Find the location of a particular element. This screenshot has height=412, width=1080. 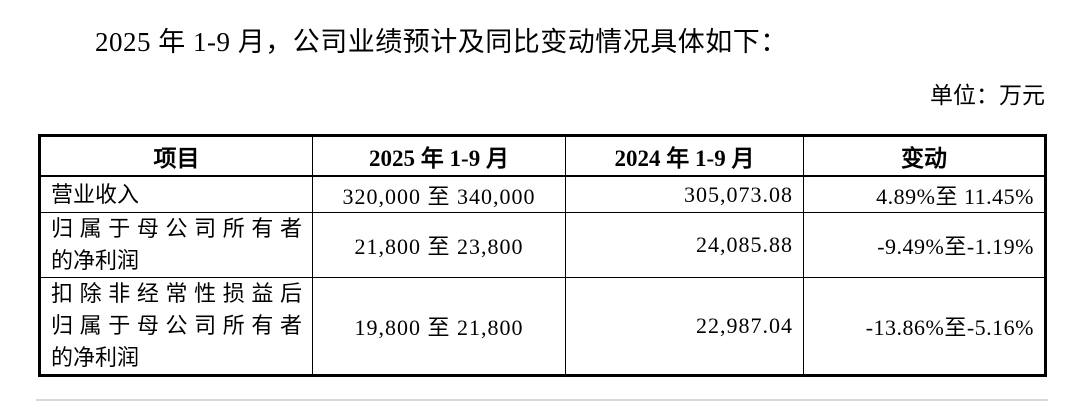

item-cell-deducted-net-profit: 扣除非经常性损益后 归属于母公司所有者 的净利润 is located at coordinates (176, 326).